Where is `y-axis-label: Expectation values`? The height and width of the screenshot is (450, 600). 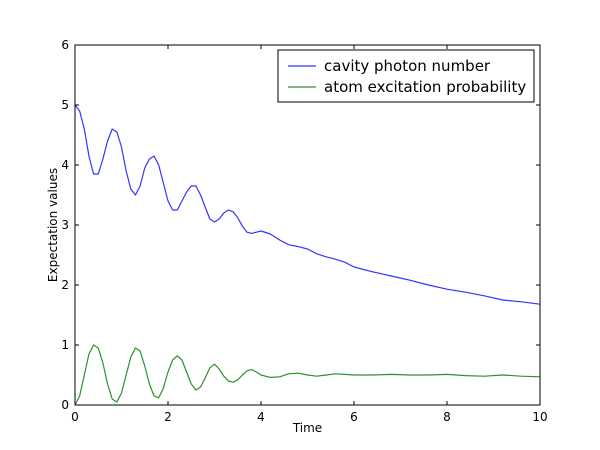
y-axis-label: Expectation values is located at coordinates (53, 225).